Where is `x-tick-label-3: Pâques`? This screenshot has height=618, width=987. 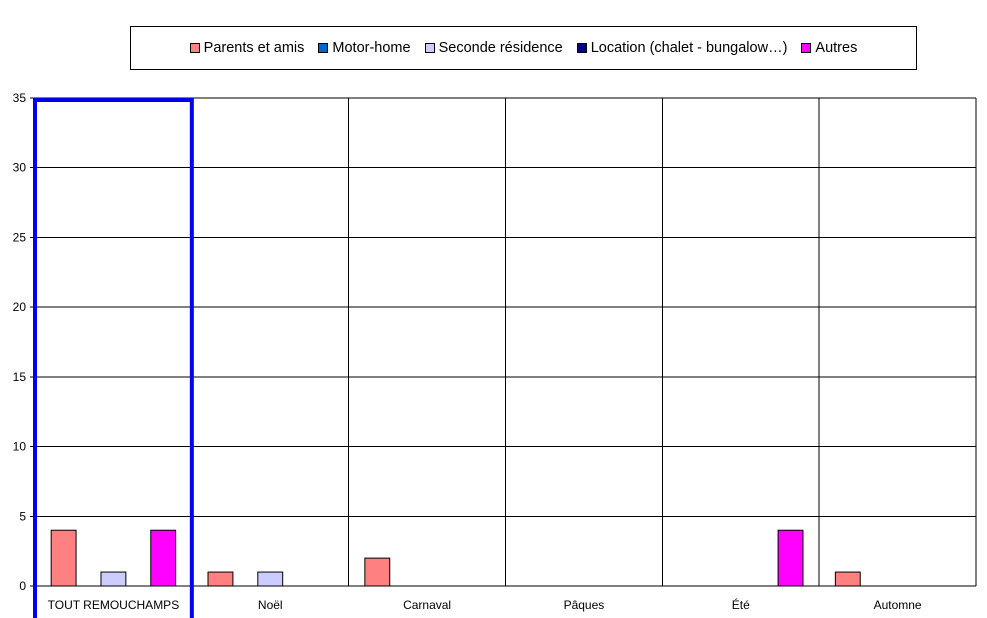 x-tick-label-3: Pâques is located at coordinates (584, 605).